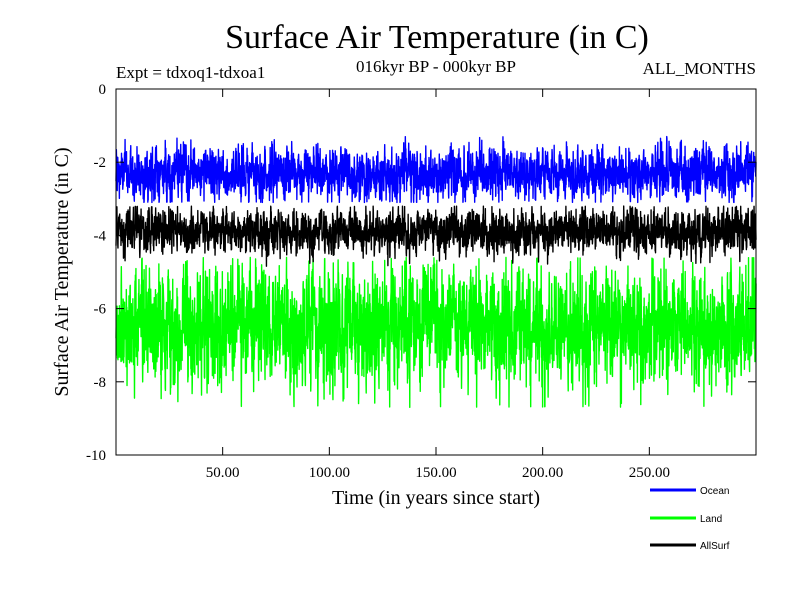  What do you see at coordinates (435, 473) in the screenshot?
I see `x-tick-label: 150.00` at bounding box center [435, 473].